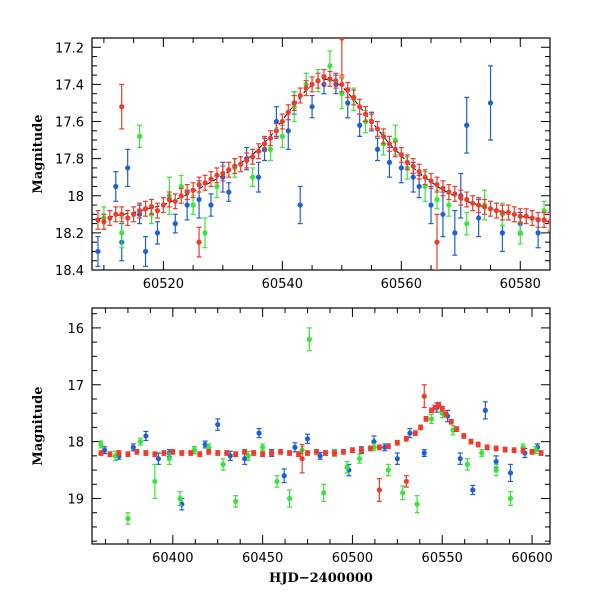 This screenshot has width=600, height=600. I want to click on bottom-y-tick-label: 18, so click(75, 443).